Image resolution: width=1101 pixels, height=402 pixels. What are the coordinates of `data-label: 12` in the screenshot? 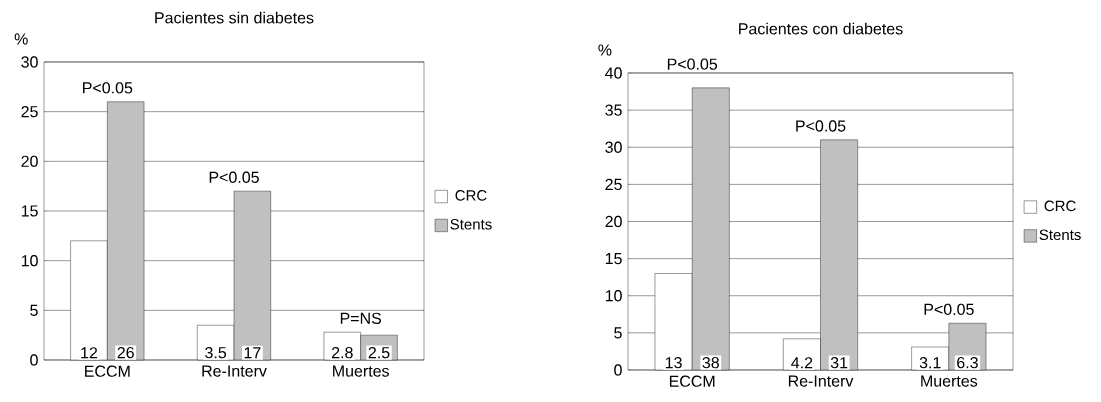 It's located at (89, 353).